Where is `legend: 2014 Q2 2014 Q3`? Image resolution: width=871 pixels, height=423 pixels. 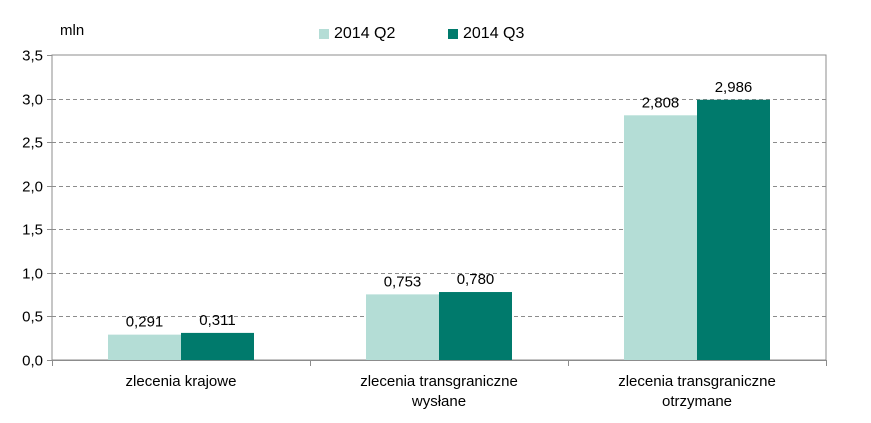 legend: 2014 Q2 2014 Q3 is located at coordinates (435, 34).